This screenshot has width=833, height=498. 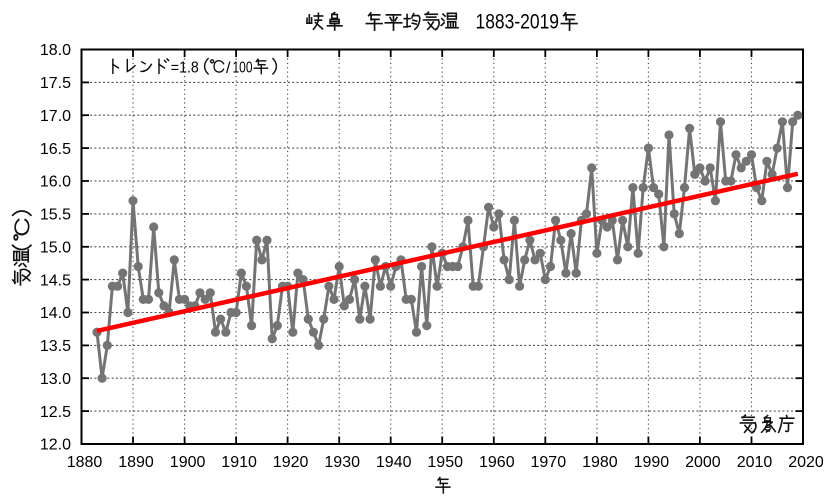 I want to click on svg-text: 12.0, so click(x=55, y=445).